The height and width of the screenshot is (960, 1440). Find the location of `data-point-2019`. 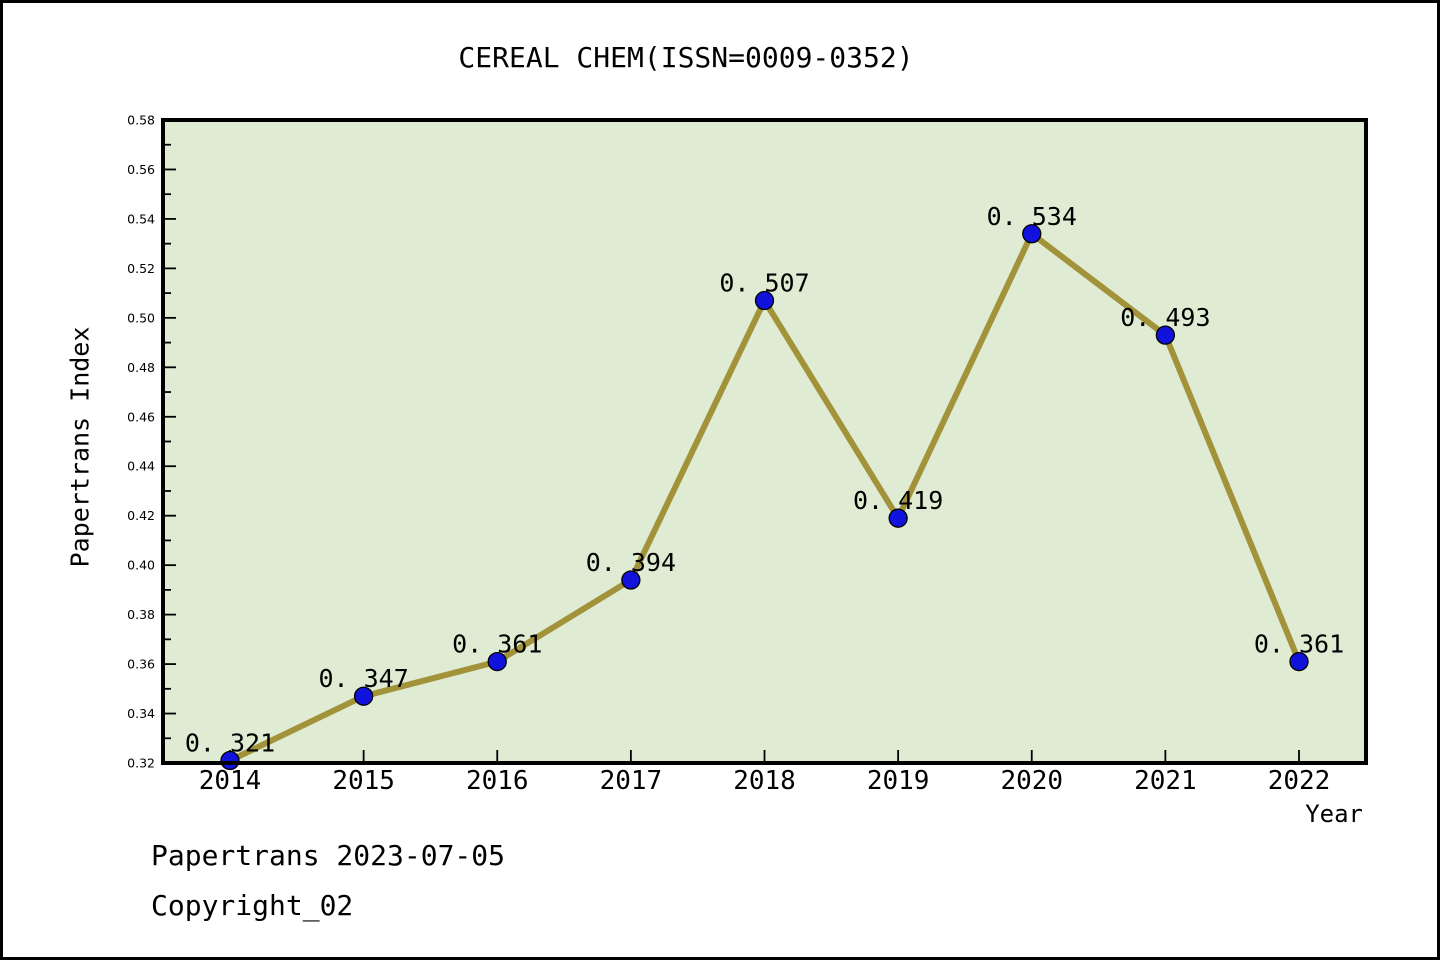

data-point-2019 is located at coordinates (898, 518).